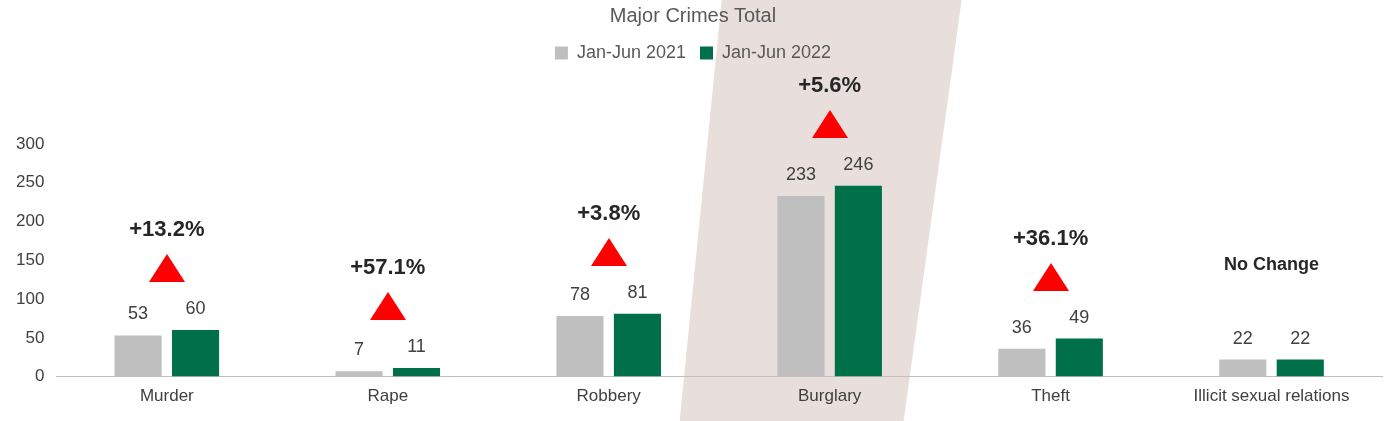  What do you see at coordinates (1021, 326) in the screenshot?
I see `data-label: 36` at bounding box center [1021, 326].